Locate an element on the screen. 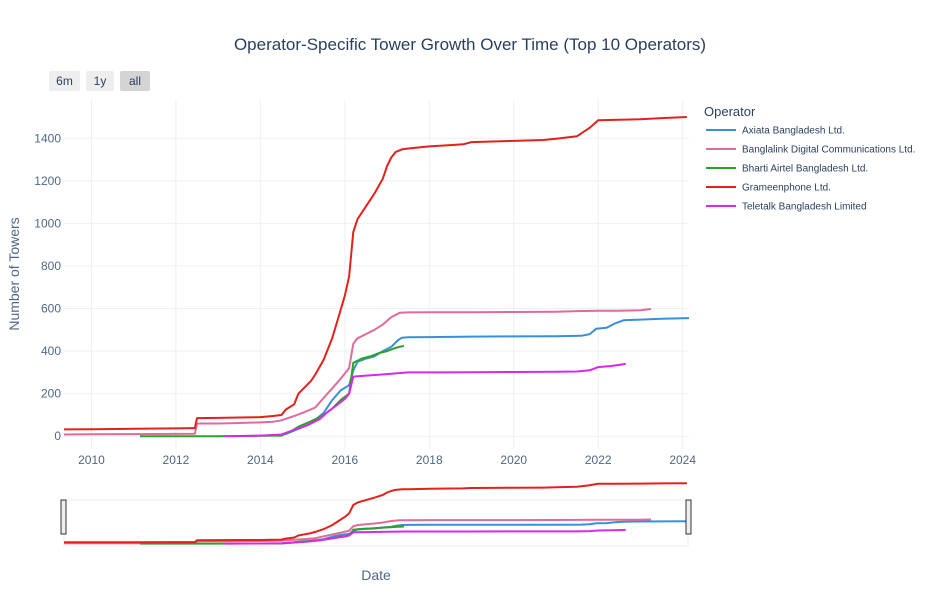  y-tick-label: 400 is located at coordinates (51, 351).